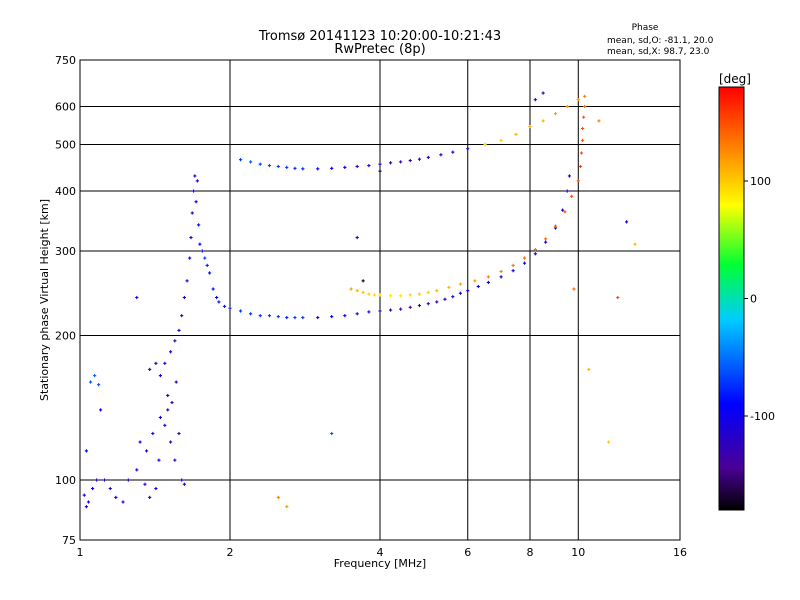 This screenshot has height=600, width=800. What do you see at coordinates (65, 107) in the screenshot?
I see `y-tick-label: 600` at bounding box center [65, 107].